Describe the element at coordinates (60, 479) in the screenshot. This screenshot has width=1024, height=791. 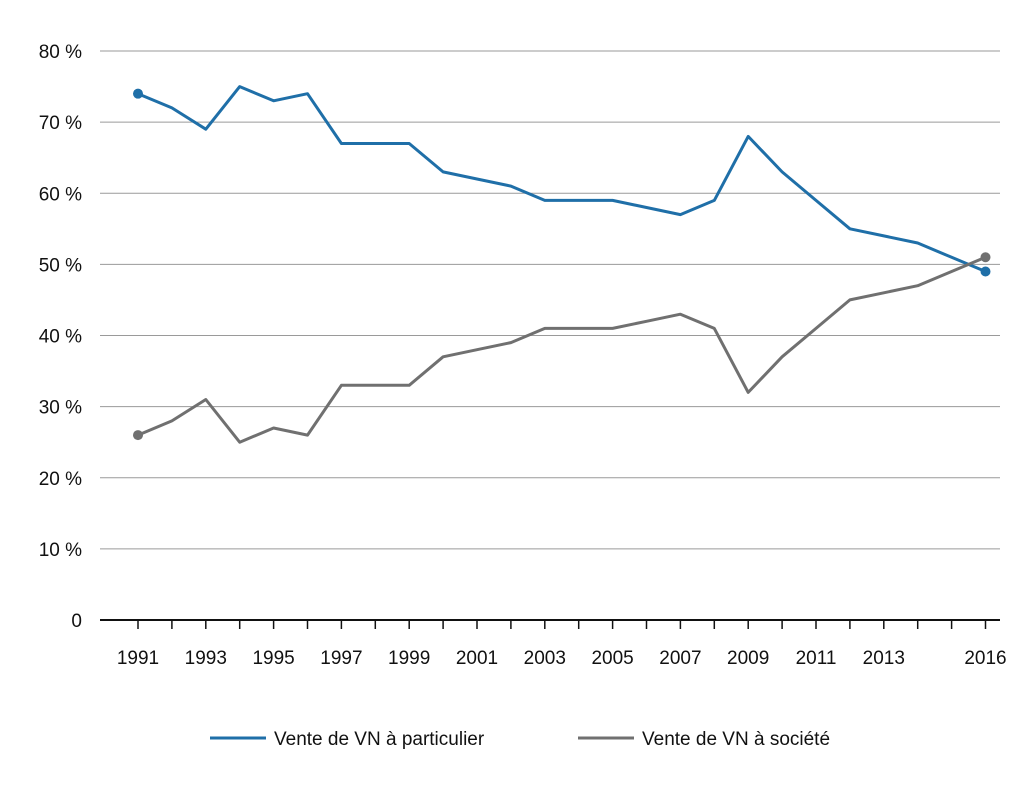
I see `y-tick-label: 20 %` at that location.